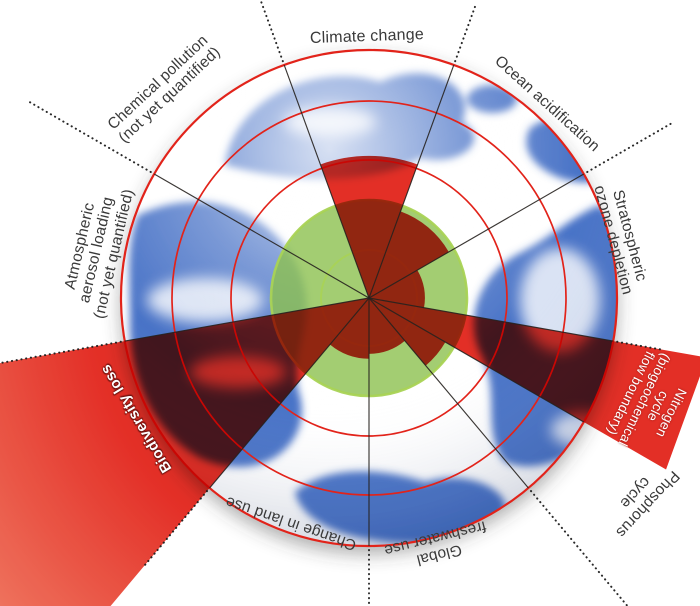  I want to click on wedge-stratospheric-ozone-depletion, so click(397, 289).